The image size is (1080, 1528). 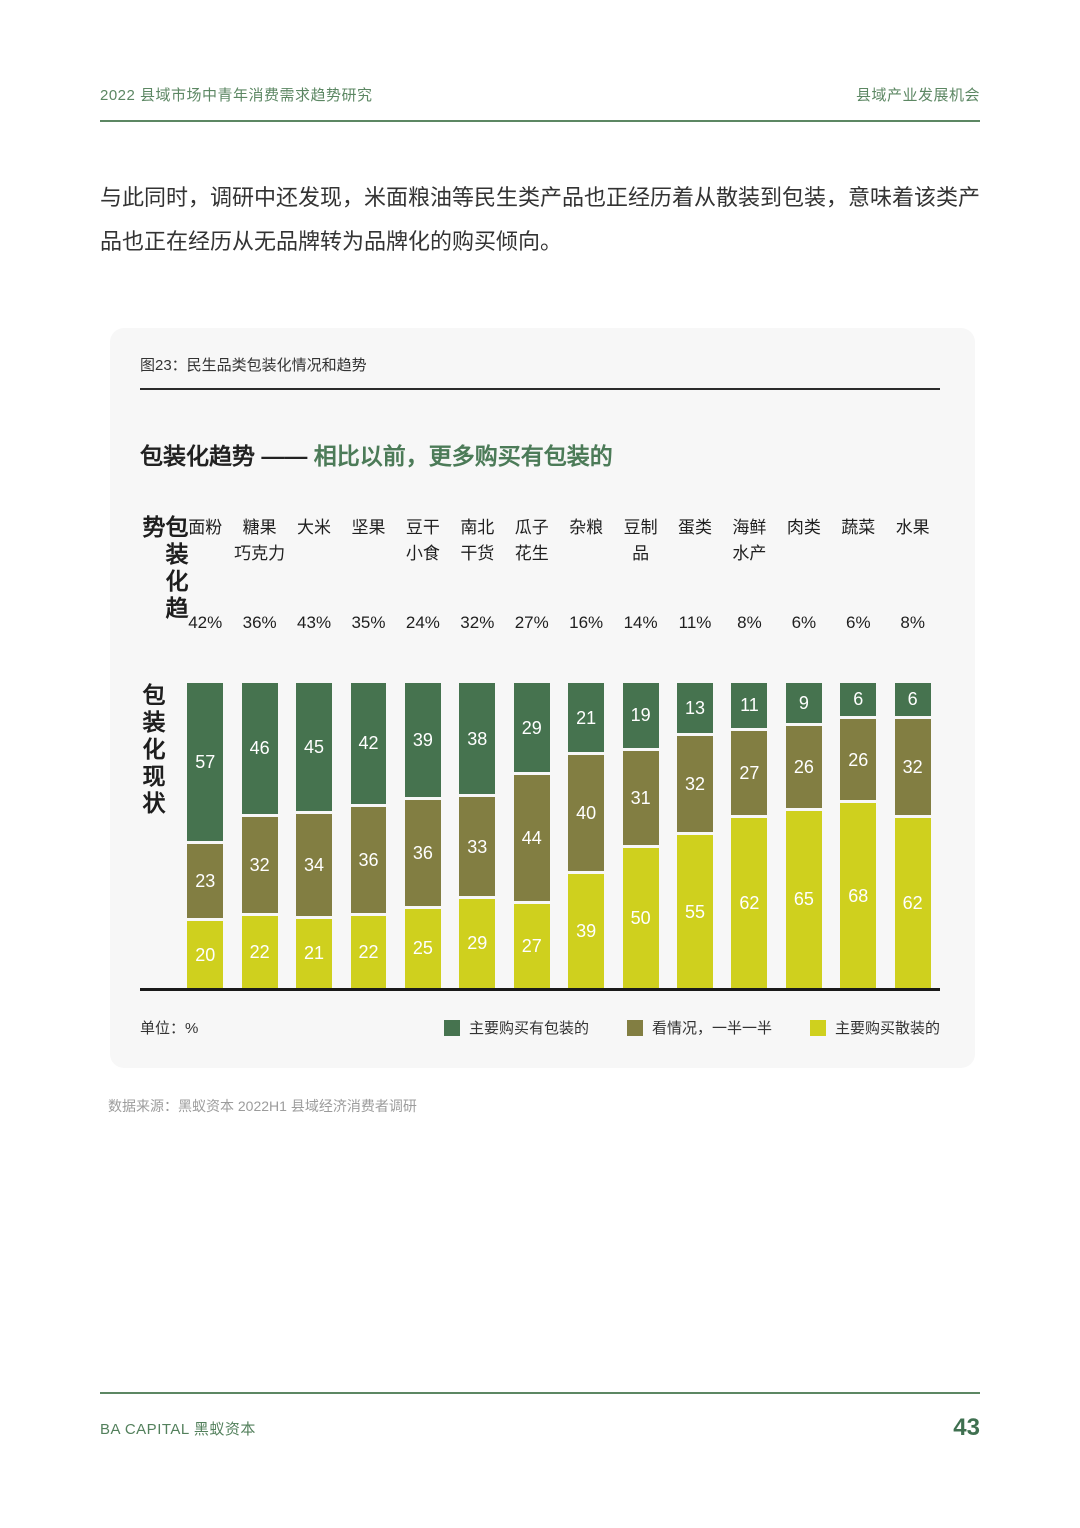 I want to click on category-column: 杂粮 16%, so click(x=586, y=574).